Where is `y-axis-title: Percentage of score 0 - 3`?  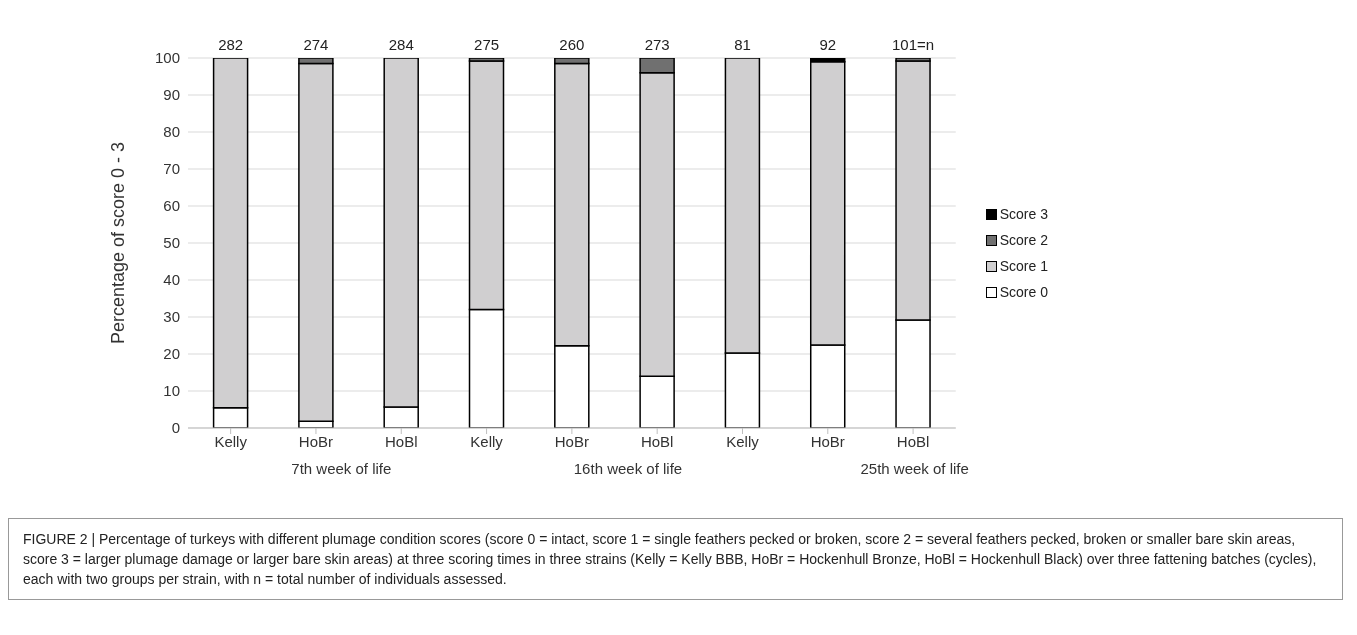
y-axis-title: Percentage of score 0 - 3 is located at coordinates (118, 243).